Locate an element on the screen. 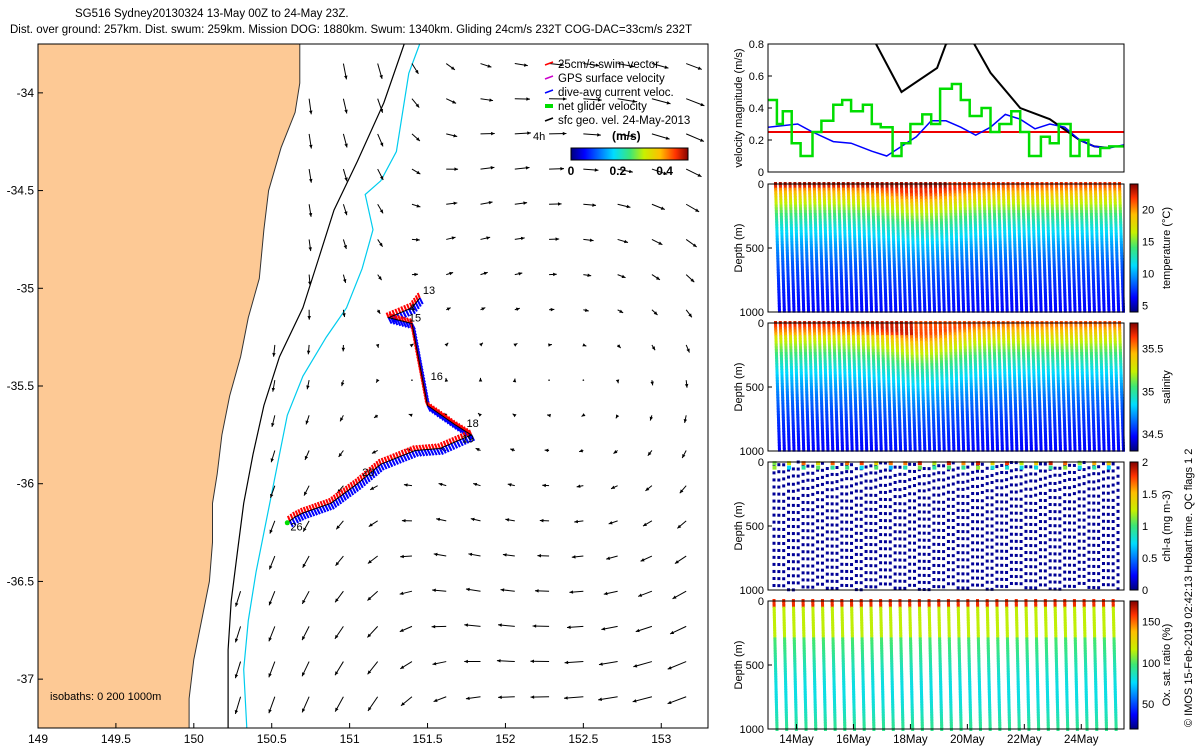  y-tick-label: -34 is located at coordinates (26, 93).